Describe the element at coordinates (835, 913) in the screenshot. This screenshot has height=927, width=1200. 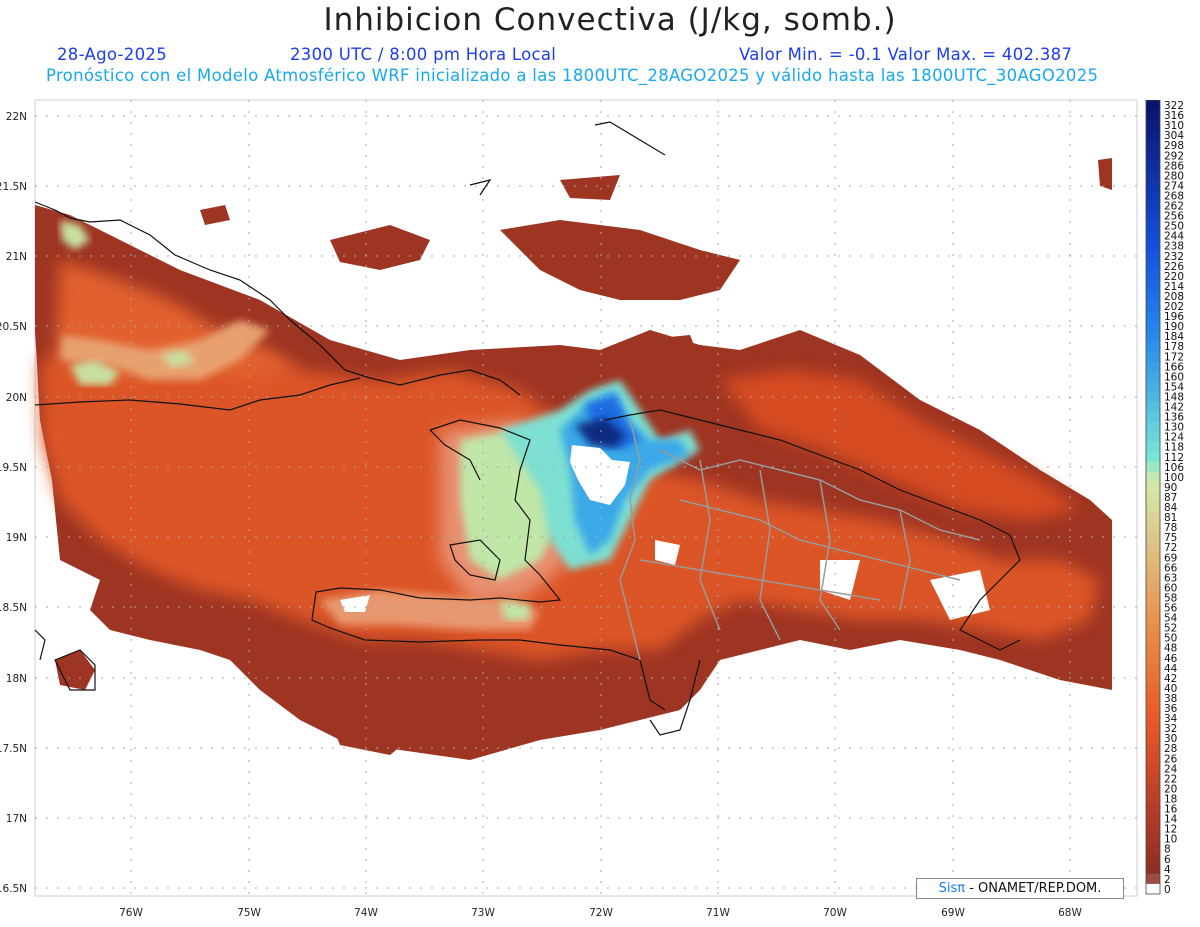
I see `lon-label: 70W` at that location.